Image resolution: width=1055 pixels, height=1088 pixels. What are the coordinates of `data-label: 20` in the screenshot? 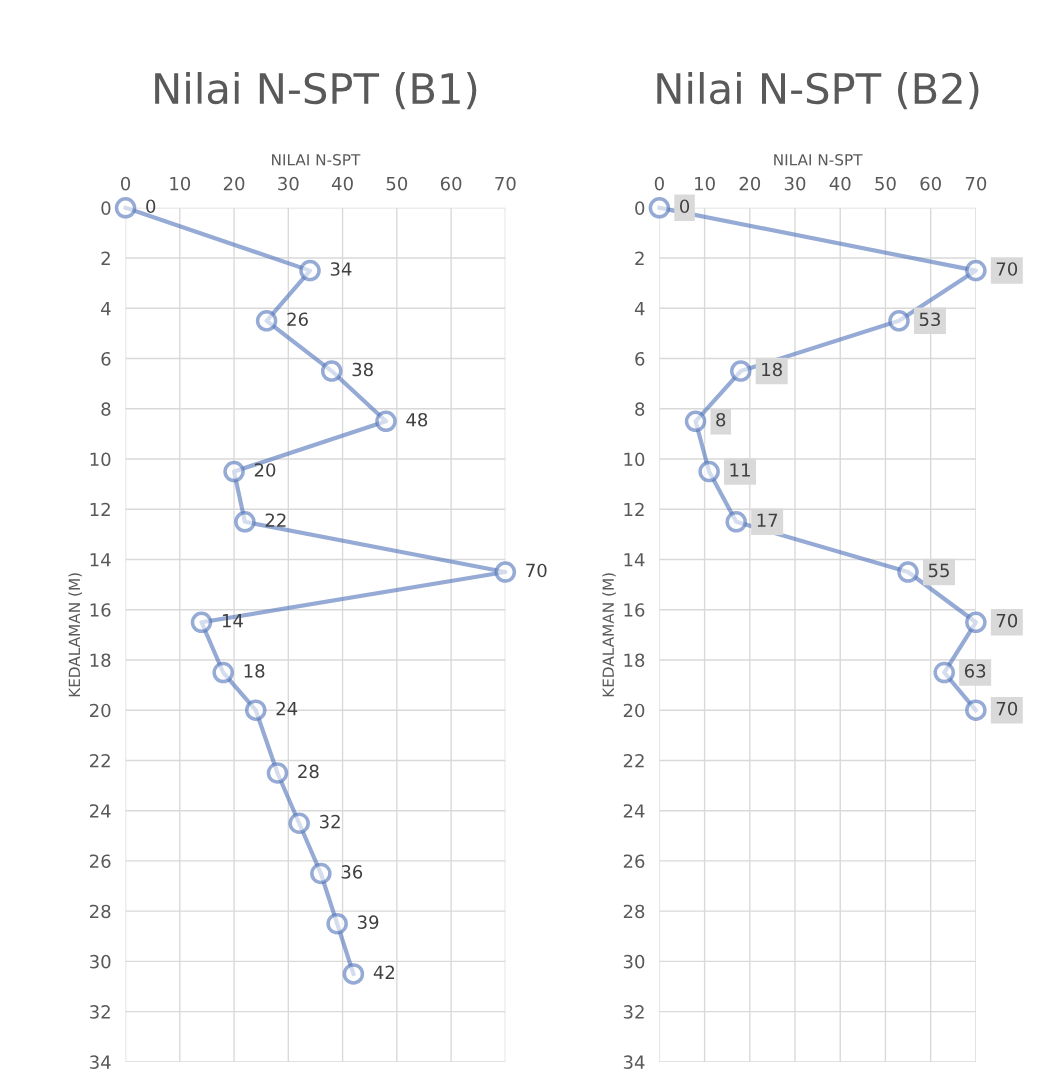 It's located at (265, 470).